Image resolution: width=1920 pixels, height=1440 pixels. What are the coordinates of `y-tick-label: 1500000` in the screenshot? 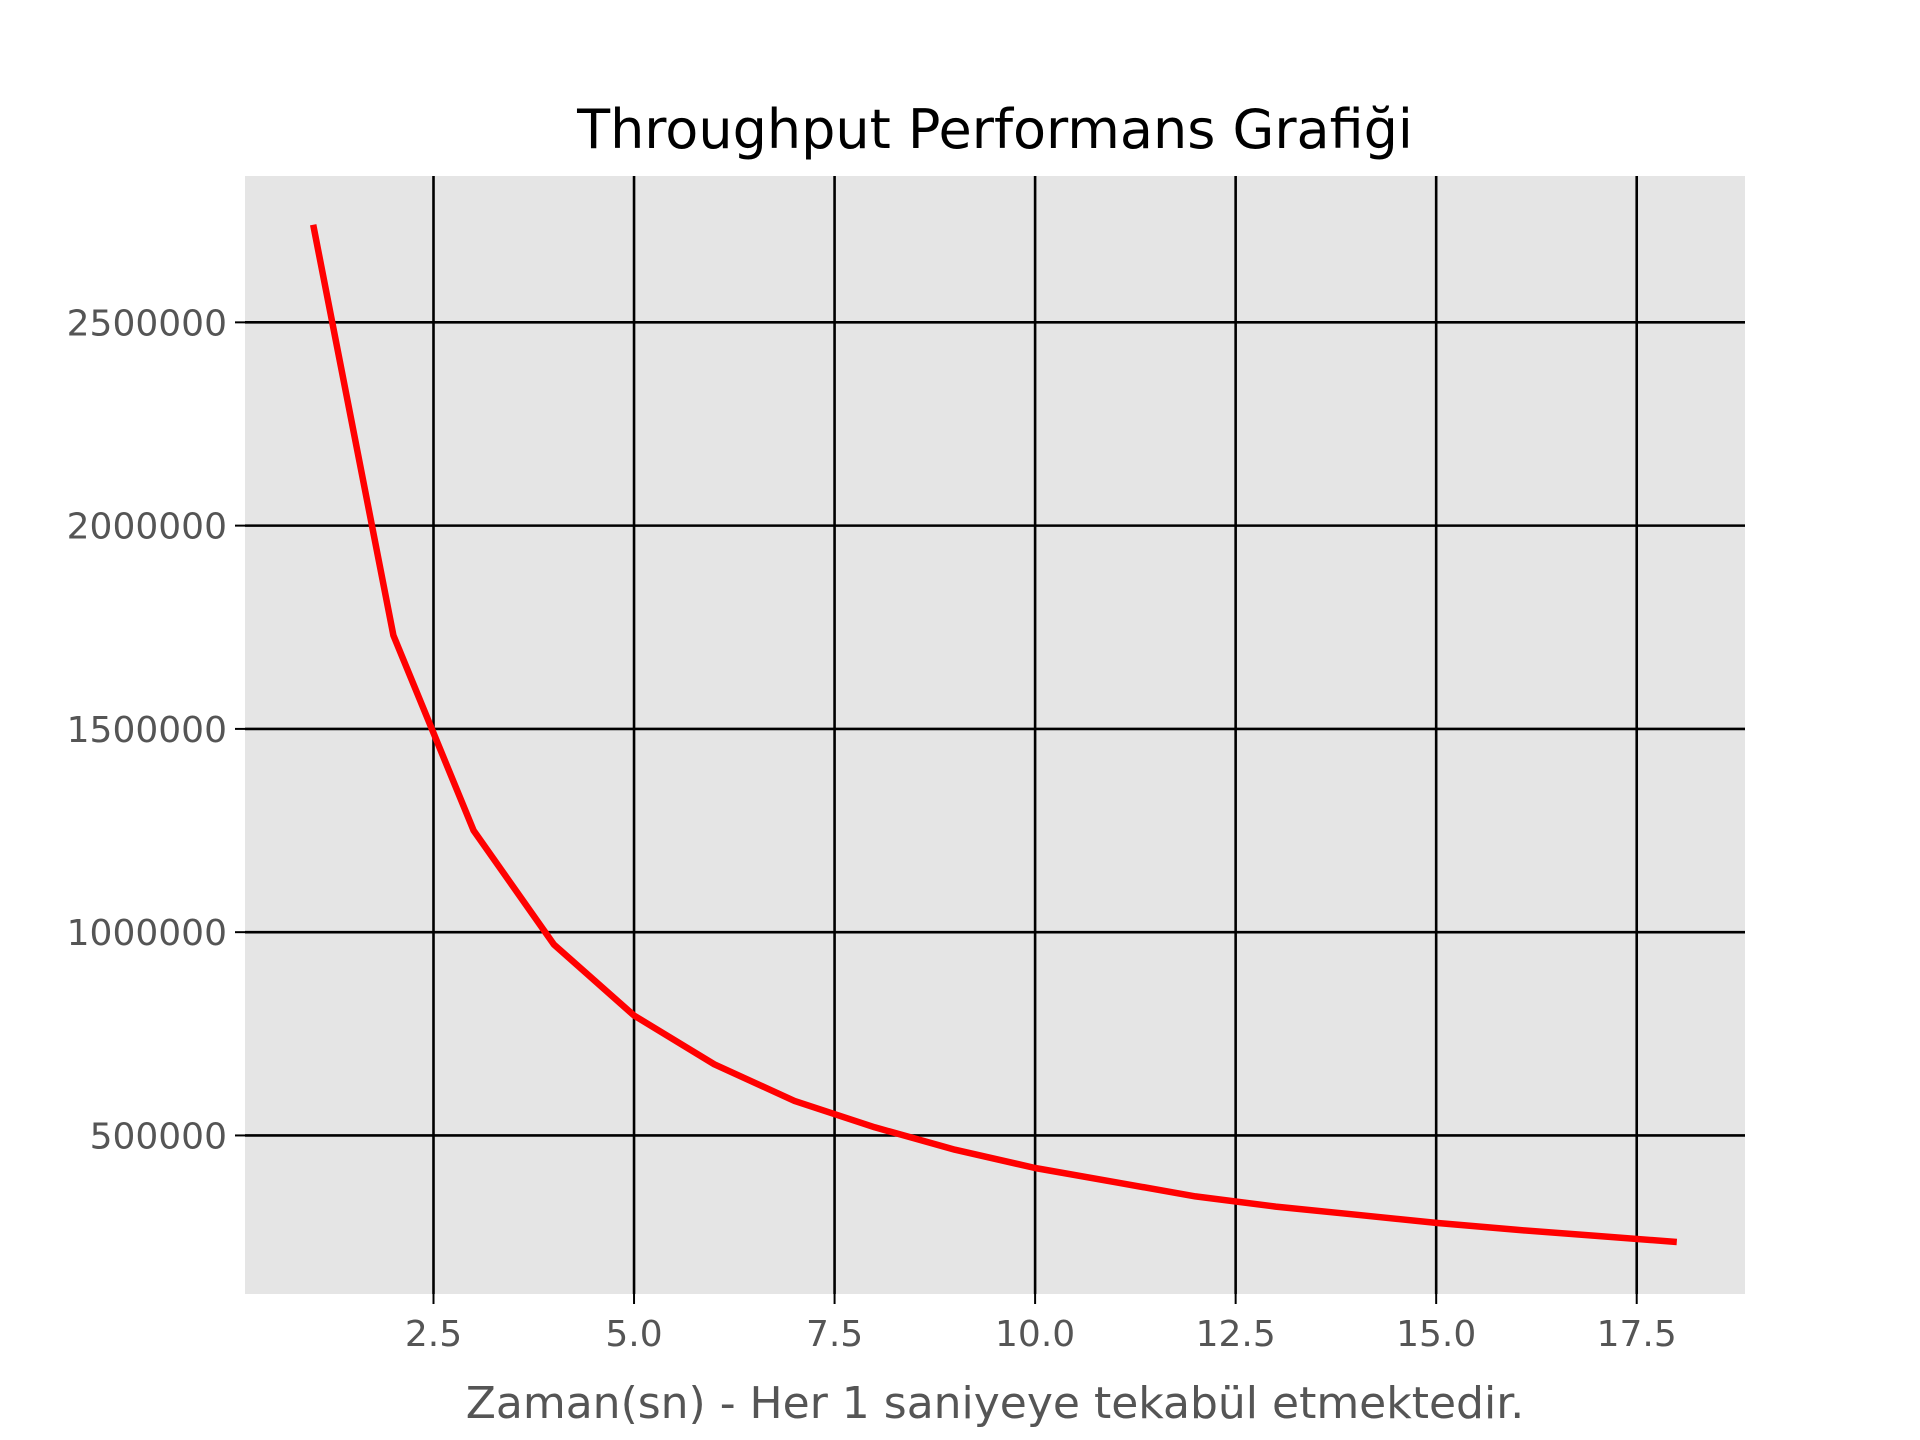 It's located at (147, 730).